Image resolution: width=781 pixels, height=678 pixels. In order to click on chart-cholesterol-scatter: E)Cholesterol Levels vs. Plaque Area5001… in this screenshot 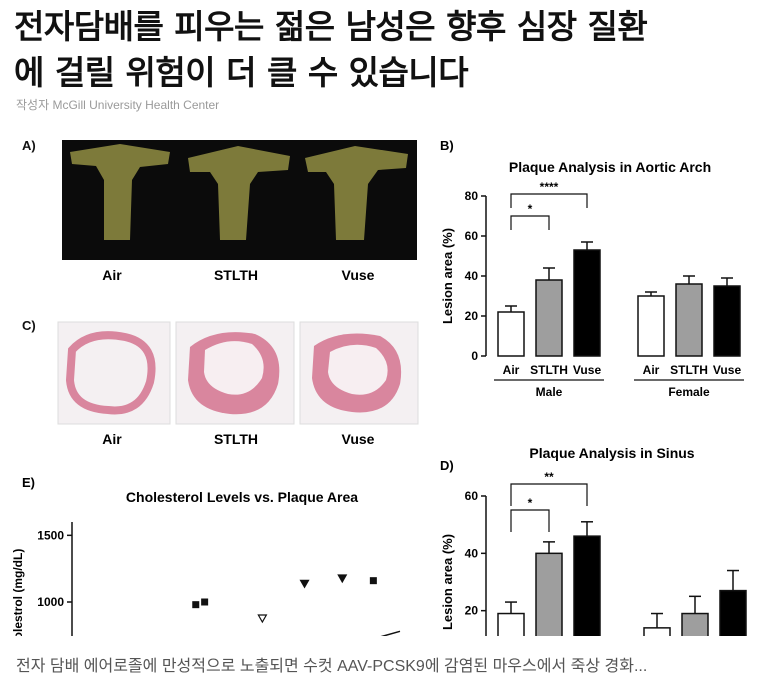, I will do `click(206, 555)`.